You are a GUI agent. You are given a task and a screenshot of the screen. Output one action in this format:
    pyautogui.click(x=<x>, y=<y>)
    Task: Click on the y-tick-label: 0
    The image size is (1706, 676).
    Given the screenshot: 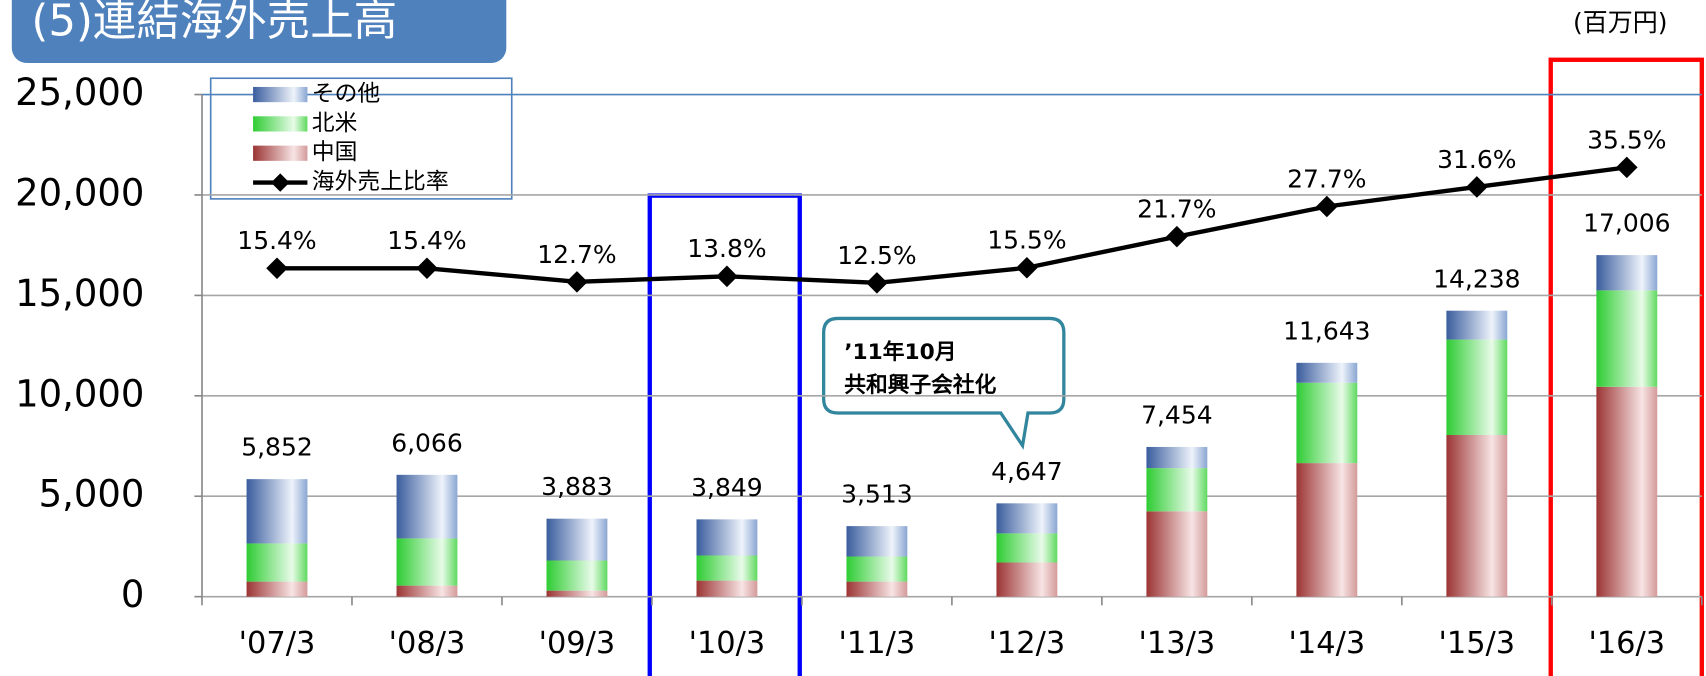 What is the action you would take?
    pyautogui.click(x=133, y=594)
    